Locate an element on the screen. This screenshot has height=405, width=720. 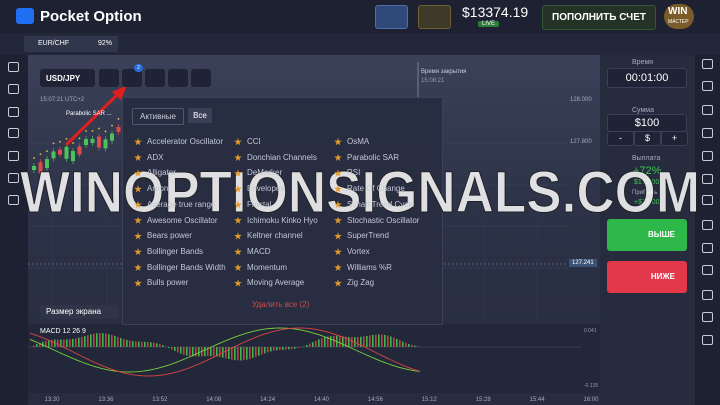
indicator-item: Accelerator Oscillator is located at coordinates (185, 141).